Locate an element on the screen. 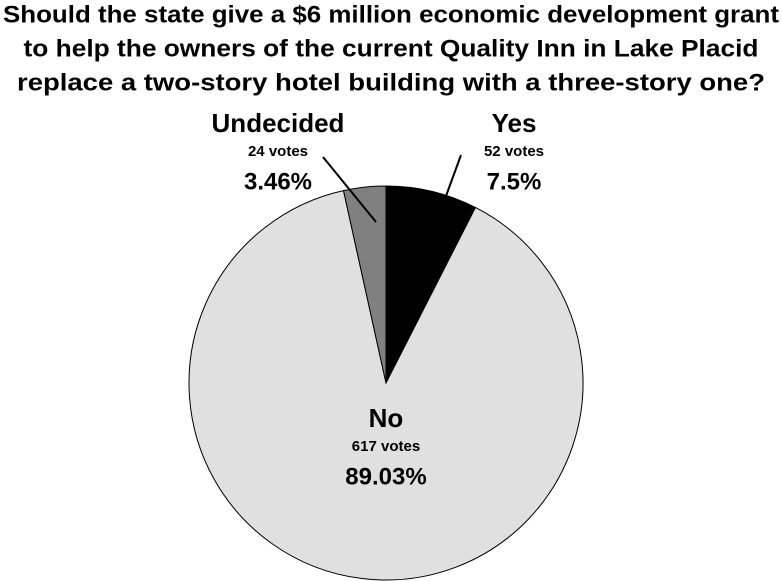 Image resolution: width=782 pixels, height=581 pixels. vote-label: 52 votes is located at coordinates (514, 151).